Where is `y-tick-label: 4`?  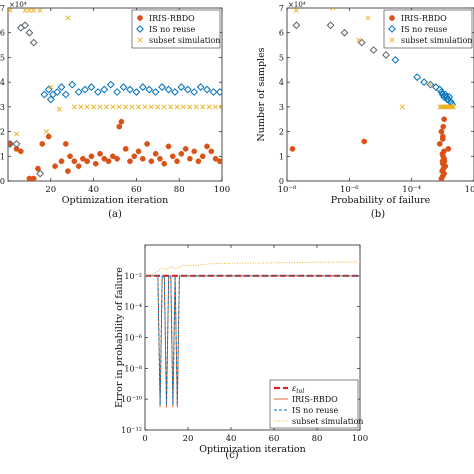
y-tick-label: 4 is located at coordinates (2, 82).